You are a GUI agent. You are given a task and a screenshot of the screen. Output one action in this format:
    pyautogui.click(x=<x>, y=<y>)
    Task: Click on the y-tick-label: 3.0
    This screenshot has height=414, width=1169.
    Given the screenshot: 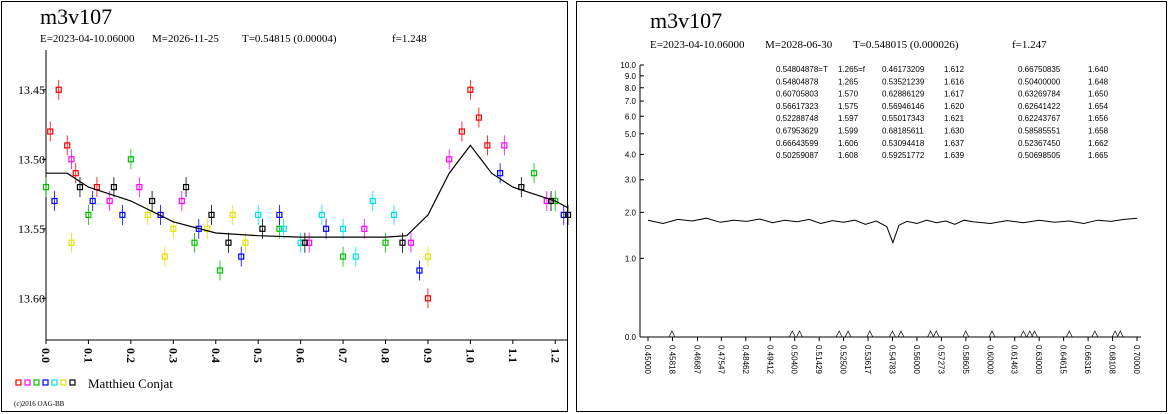 What is the action you would take?
    pyautogui.click(x=631, y=180)
    